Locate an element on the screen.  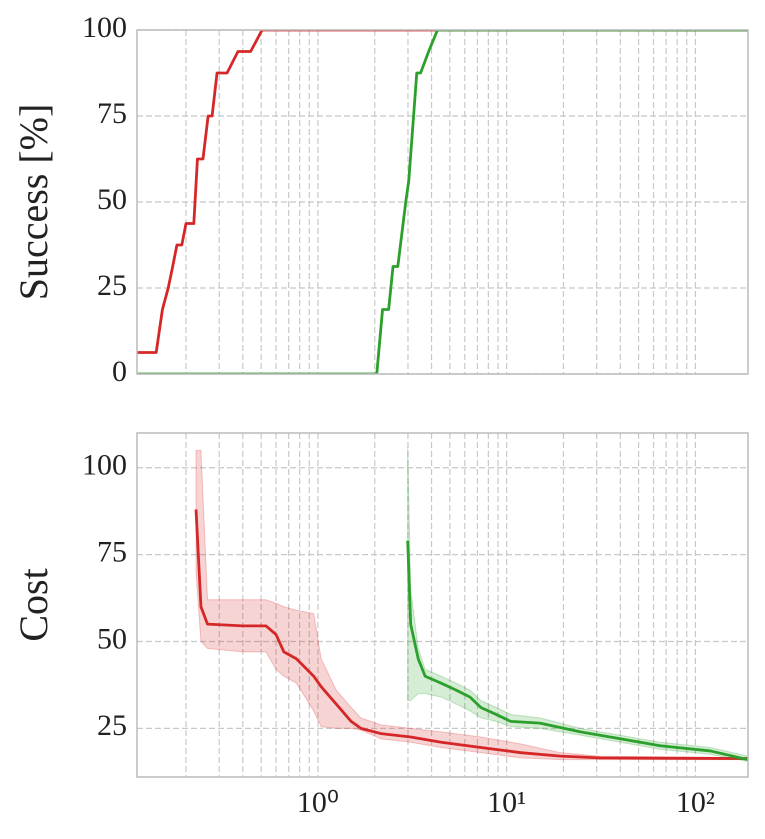
y-tick-label: 0 is located at coordinates (119, 371).